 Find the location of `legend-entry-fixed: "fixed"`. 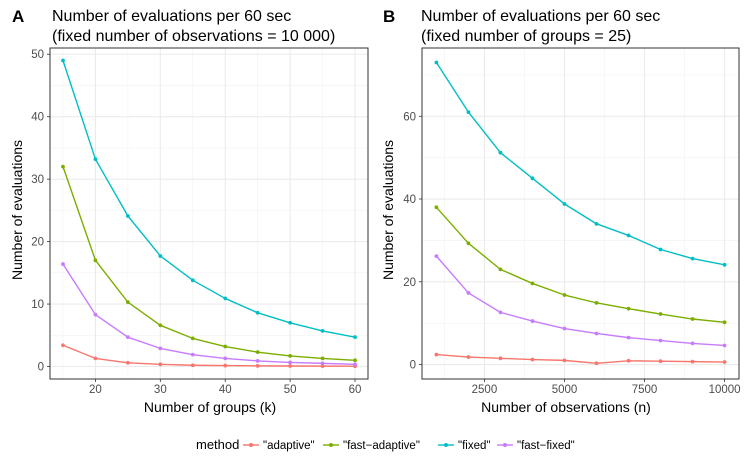

legend-entry-fixed: "fixed" is located at coordinates (464, 446).